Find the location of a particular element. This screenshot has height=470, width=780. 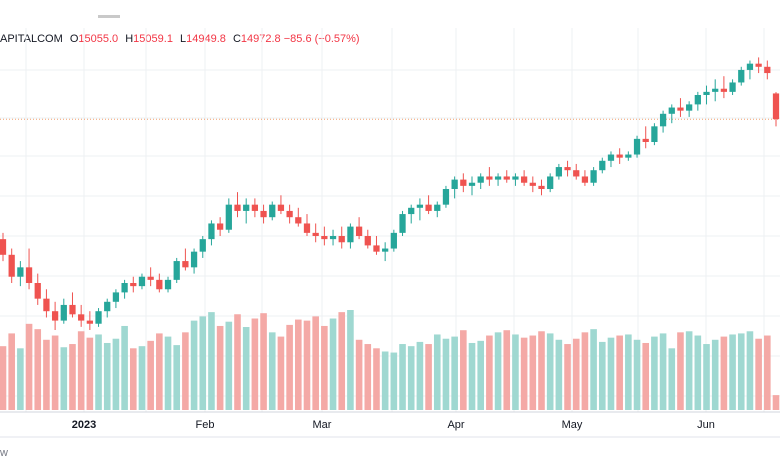

x-tick-label: Feb is located at coordinates (205, 425).